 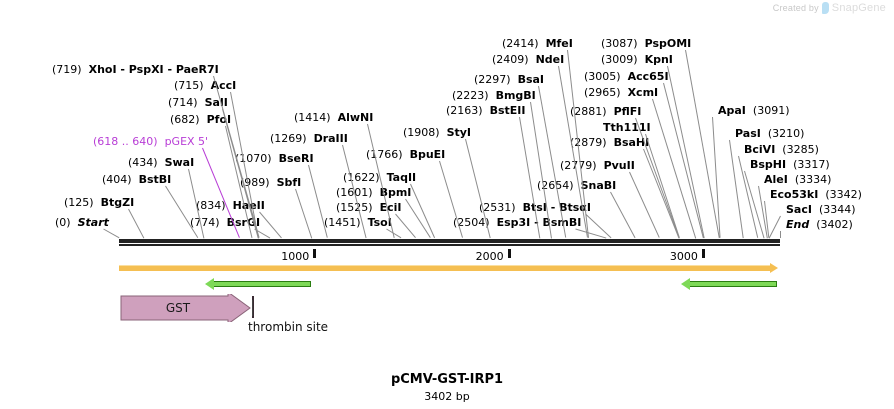 What do you see at coordinates (405, 154) in the screenshot?
I see `enzyme-label: (1766) BpuEI` at bounding box center [405, 154].